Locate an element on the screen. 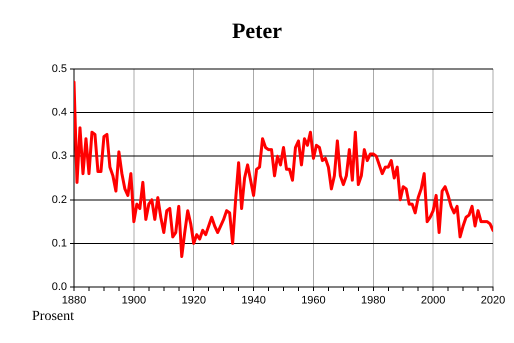 The image size is (514, 343). chart-title: Peter is located at coordinates (257, 31).